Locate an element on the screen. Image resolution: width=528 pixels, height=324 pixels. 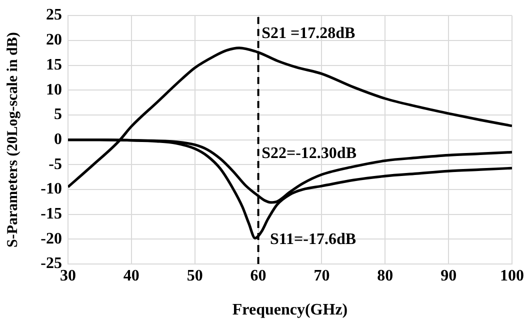
x-tick-label: 30 is located at coordinates (68, 276).